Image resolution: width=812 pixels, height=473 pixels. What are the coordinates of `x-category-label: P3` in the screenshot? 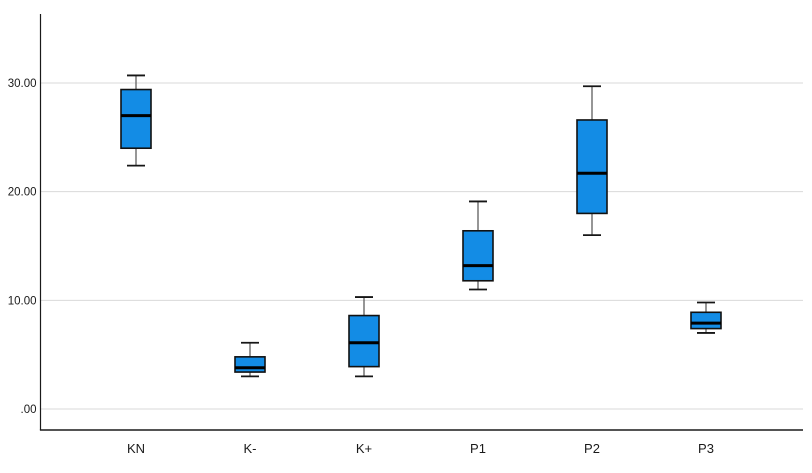 It's located at (706, 448).